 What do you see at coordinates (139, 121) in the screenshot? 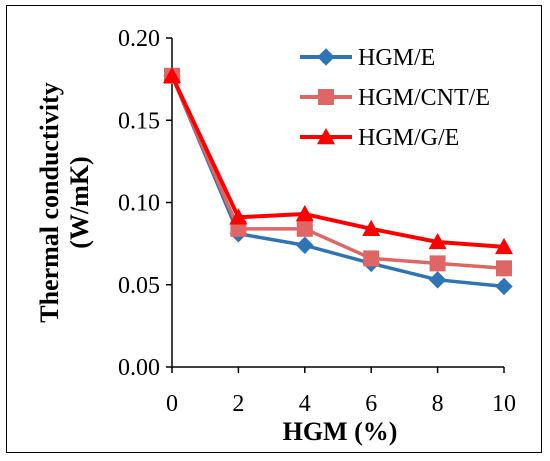
I see `y-tick-label: 0.15` at bounding box center [139, 121].